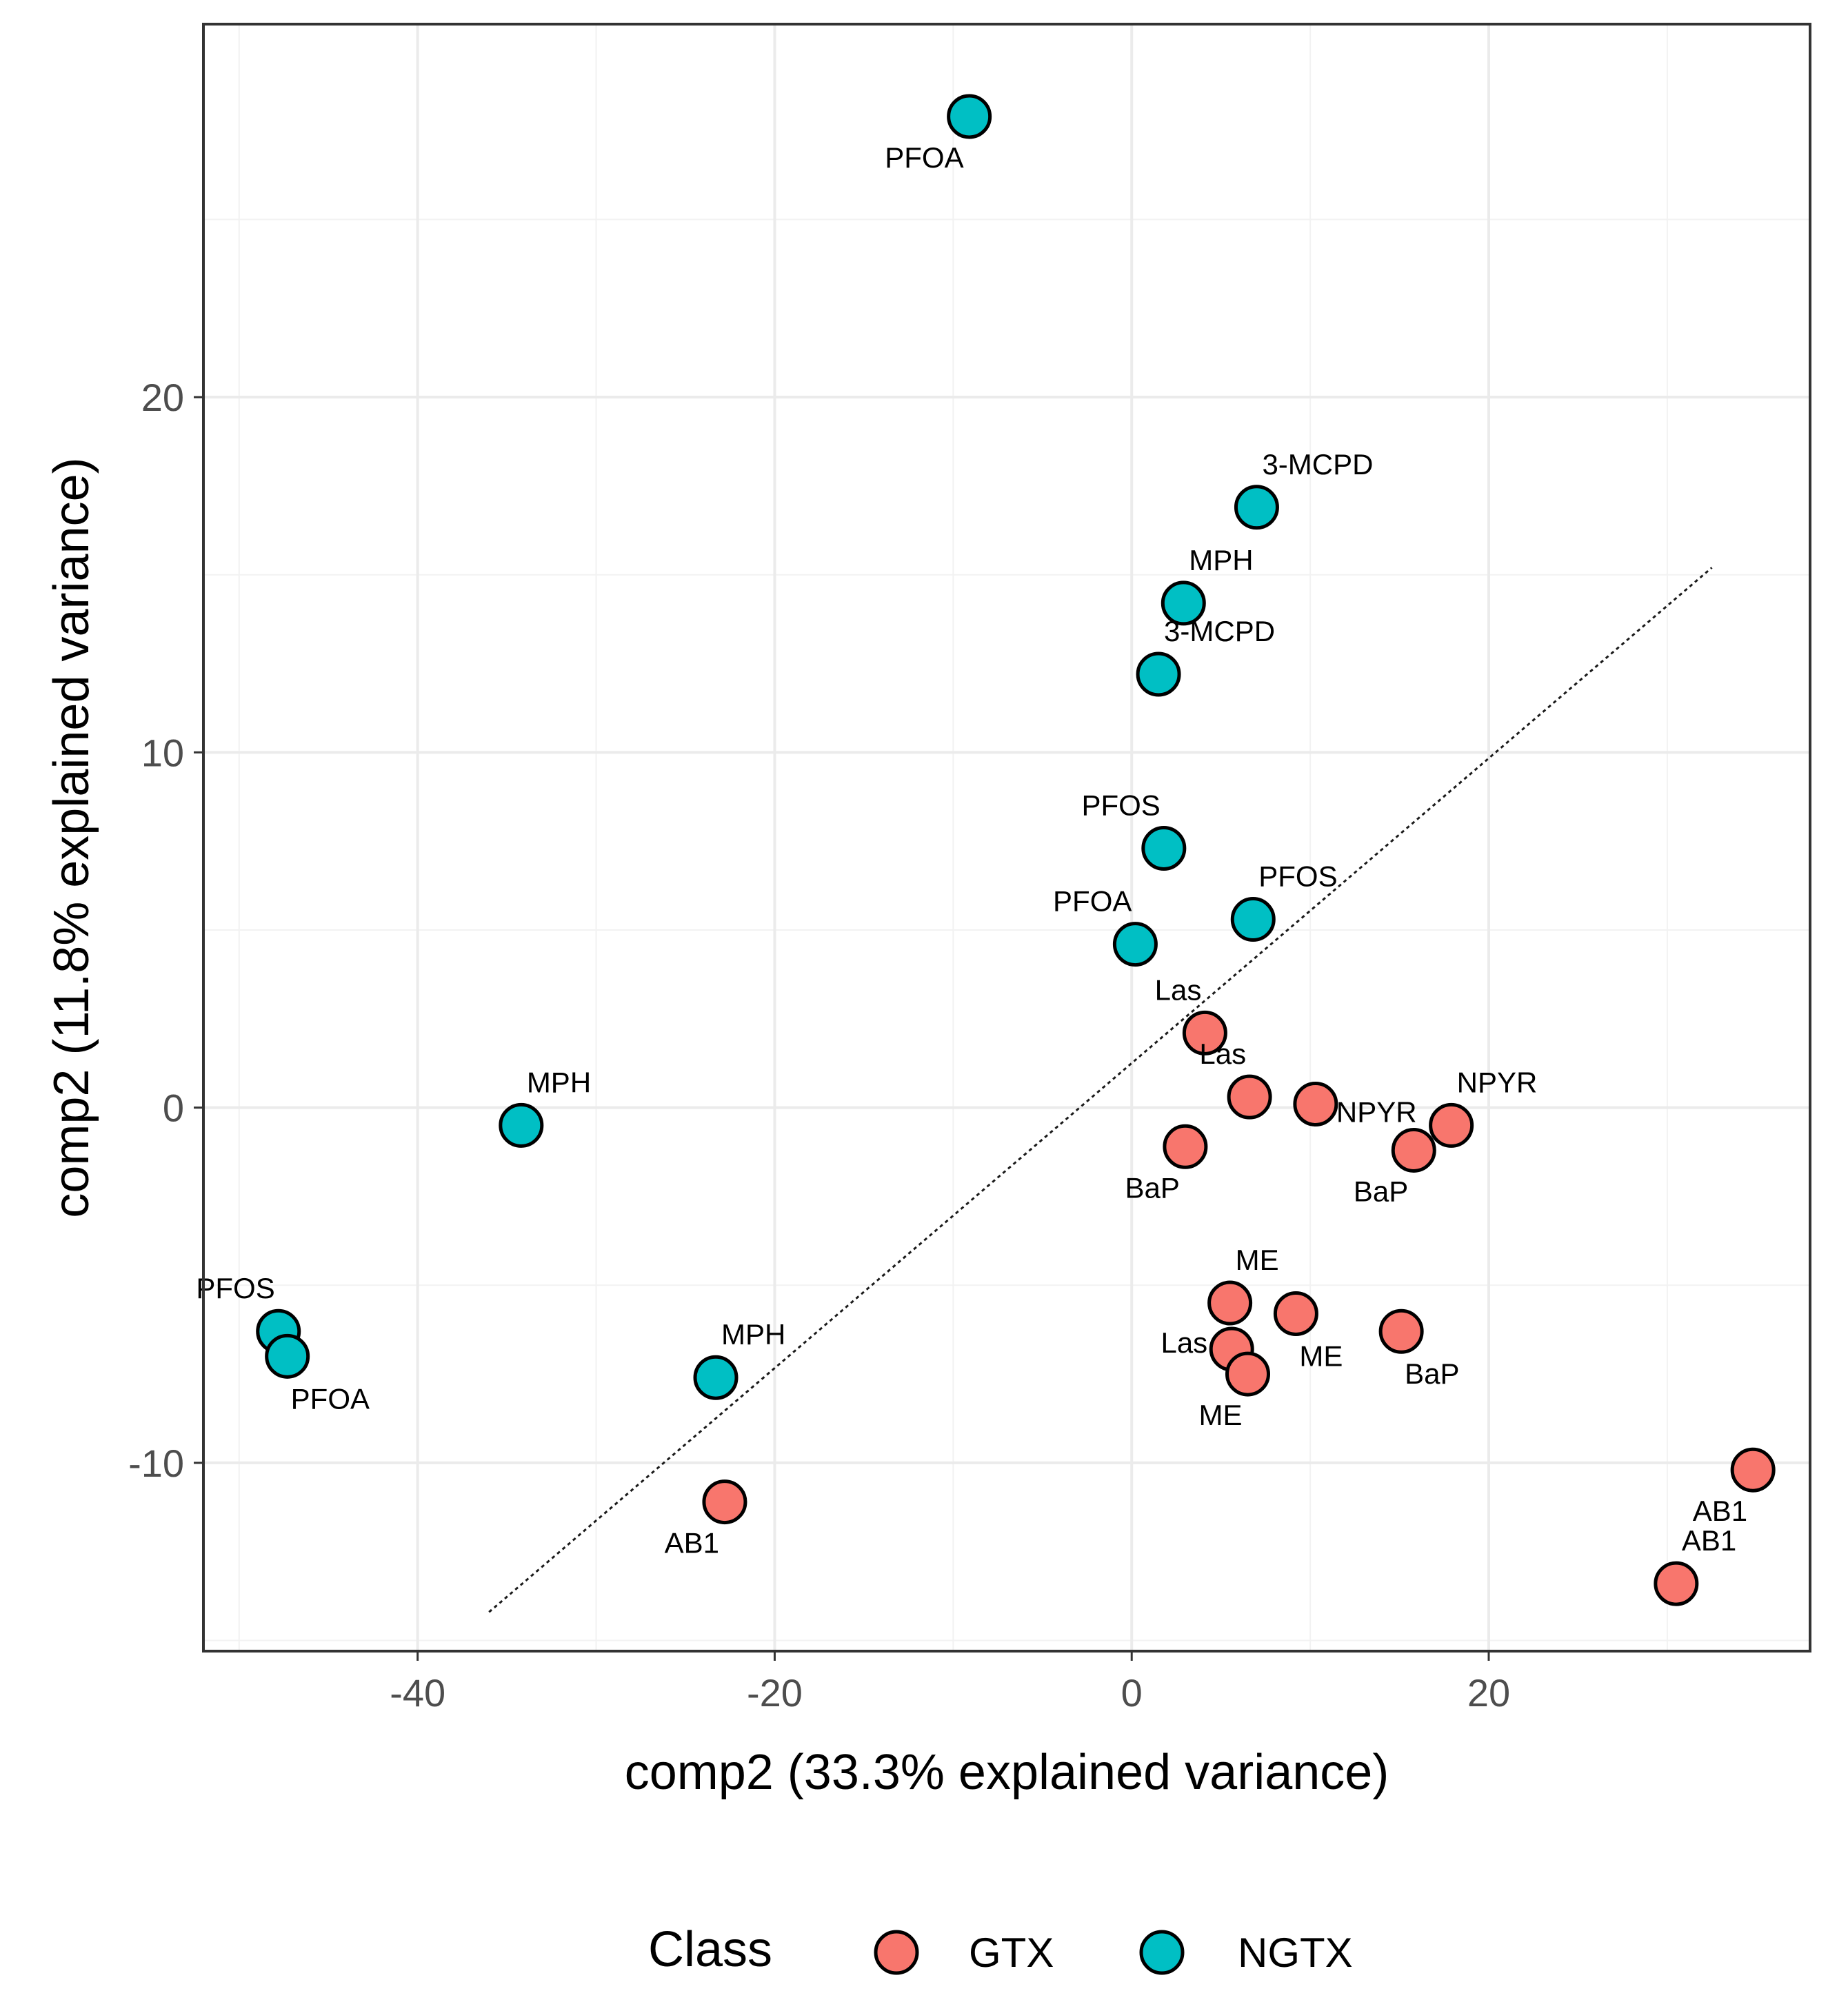  Describe the element at coordinates (1132, 1693) in the screenshot. I see `x-tick-label: 0` at that location.